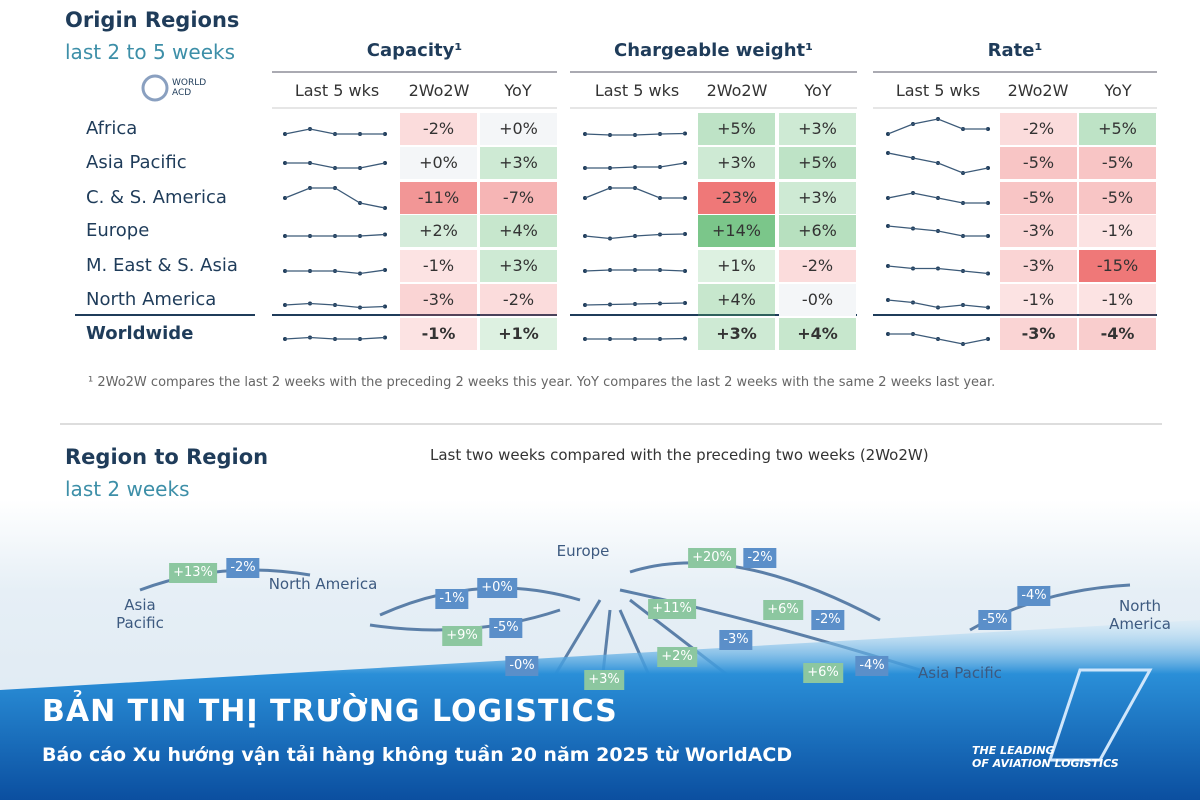 Image resolution: width=1200 pixels, height=800 pixels. I want to click on map-subtitle: last 2 weeks, so click(127, 489).